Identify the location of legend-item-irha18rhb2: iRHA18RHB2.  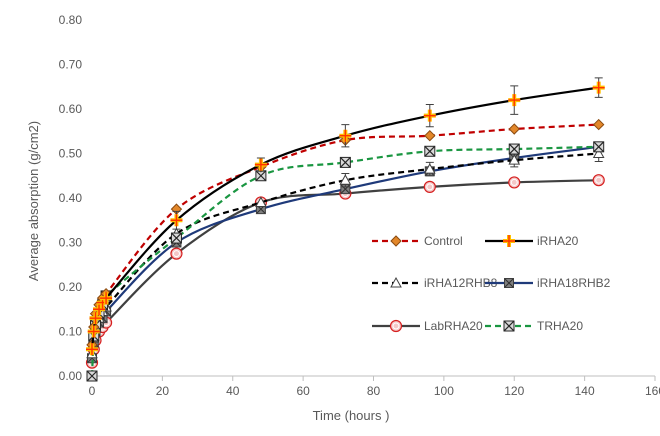
(548, 283).